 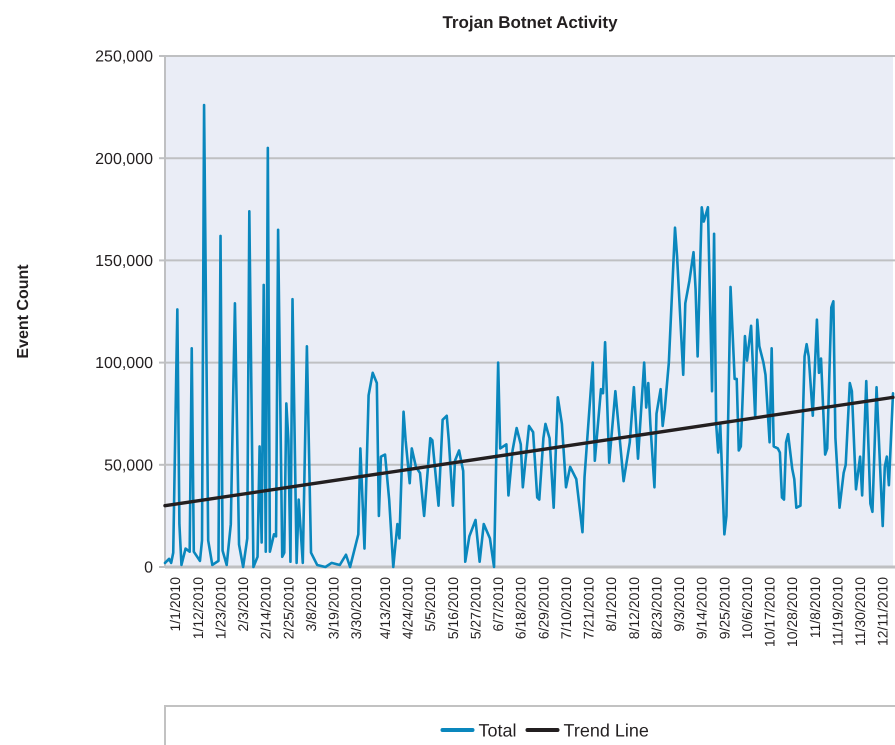 What do you see at coordinates (243, 604) in the screenshot?
I see `x-tick-label: 2/3/2010` at bounding box center [243, 604].